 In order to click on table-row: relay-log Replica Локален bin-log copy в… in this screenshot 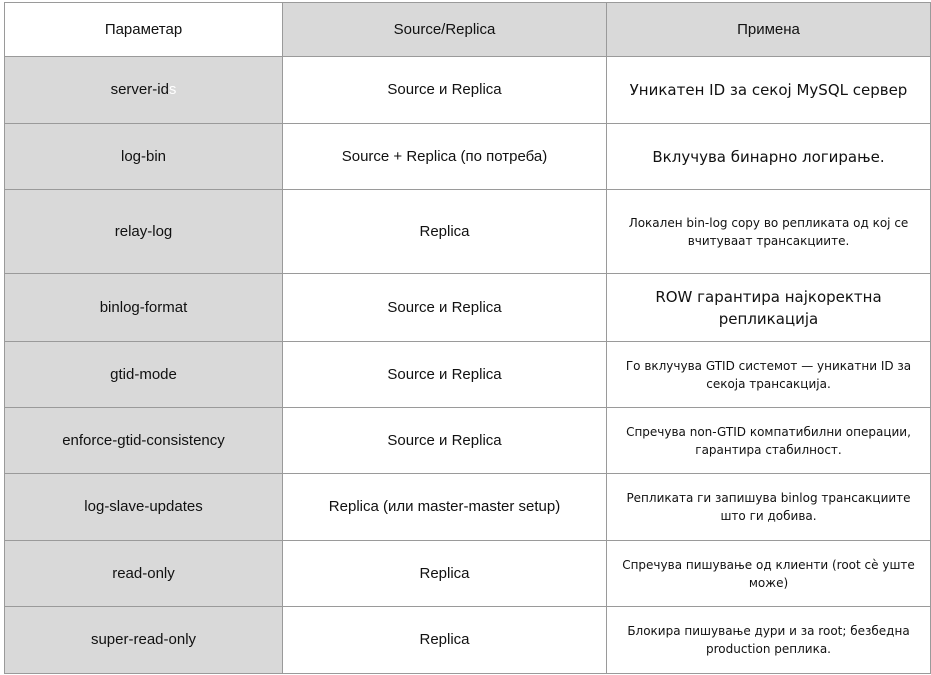, I will do `click(467, 231)`.